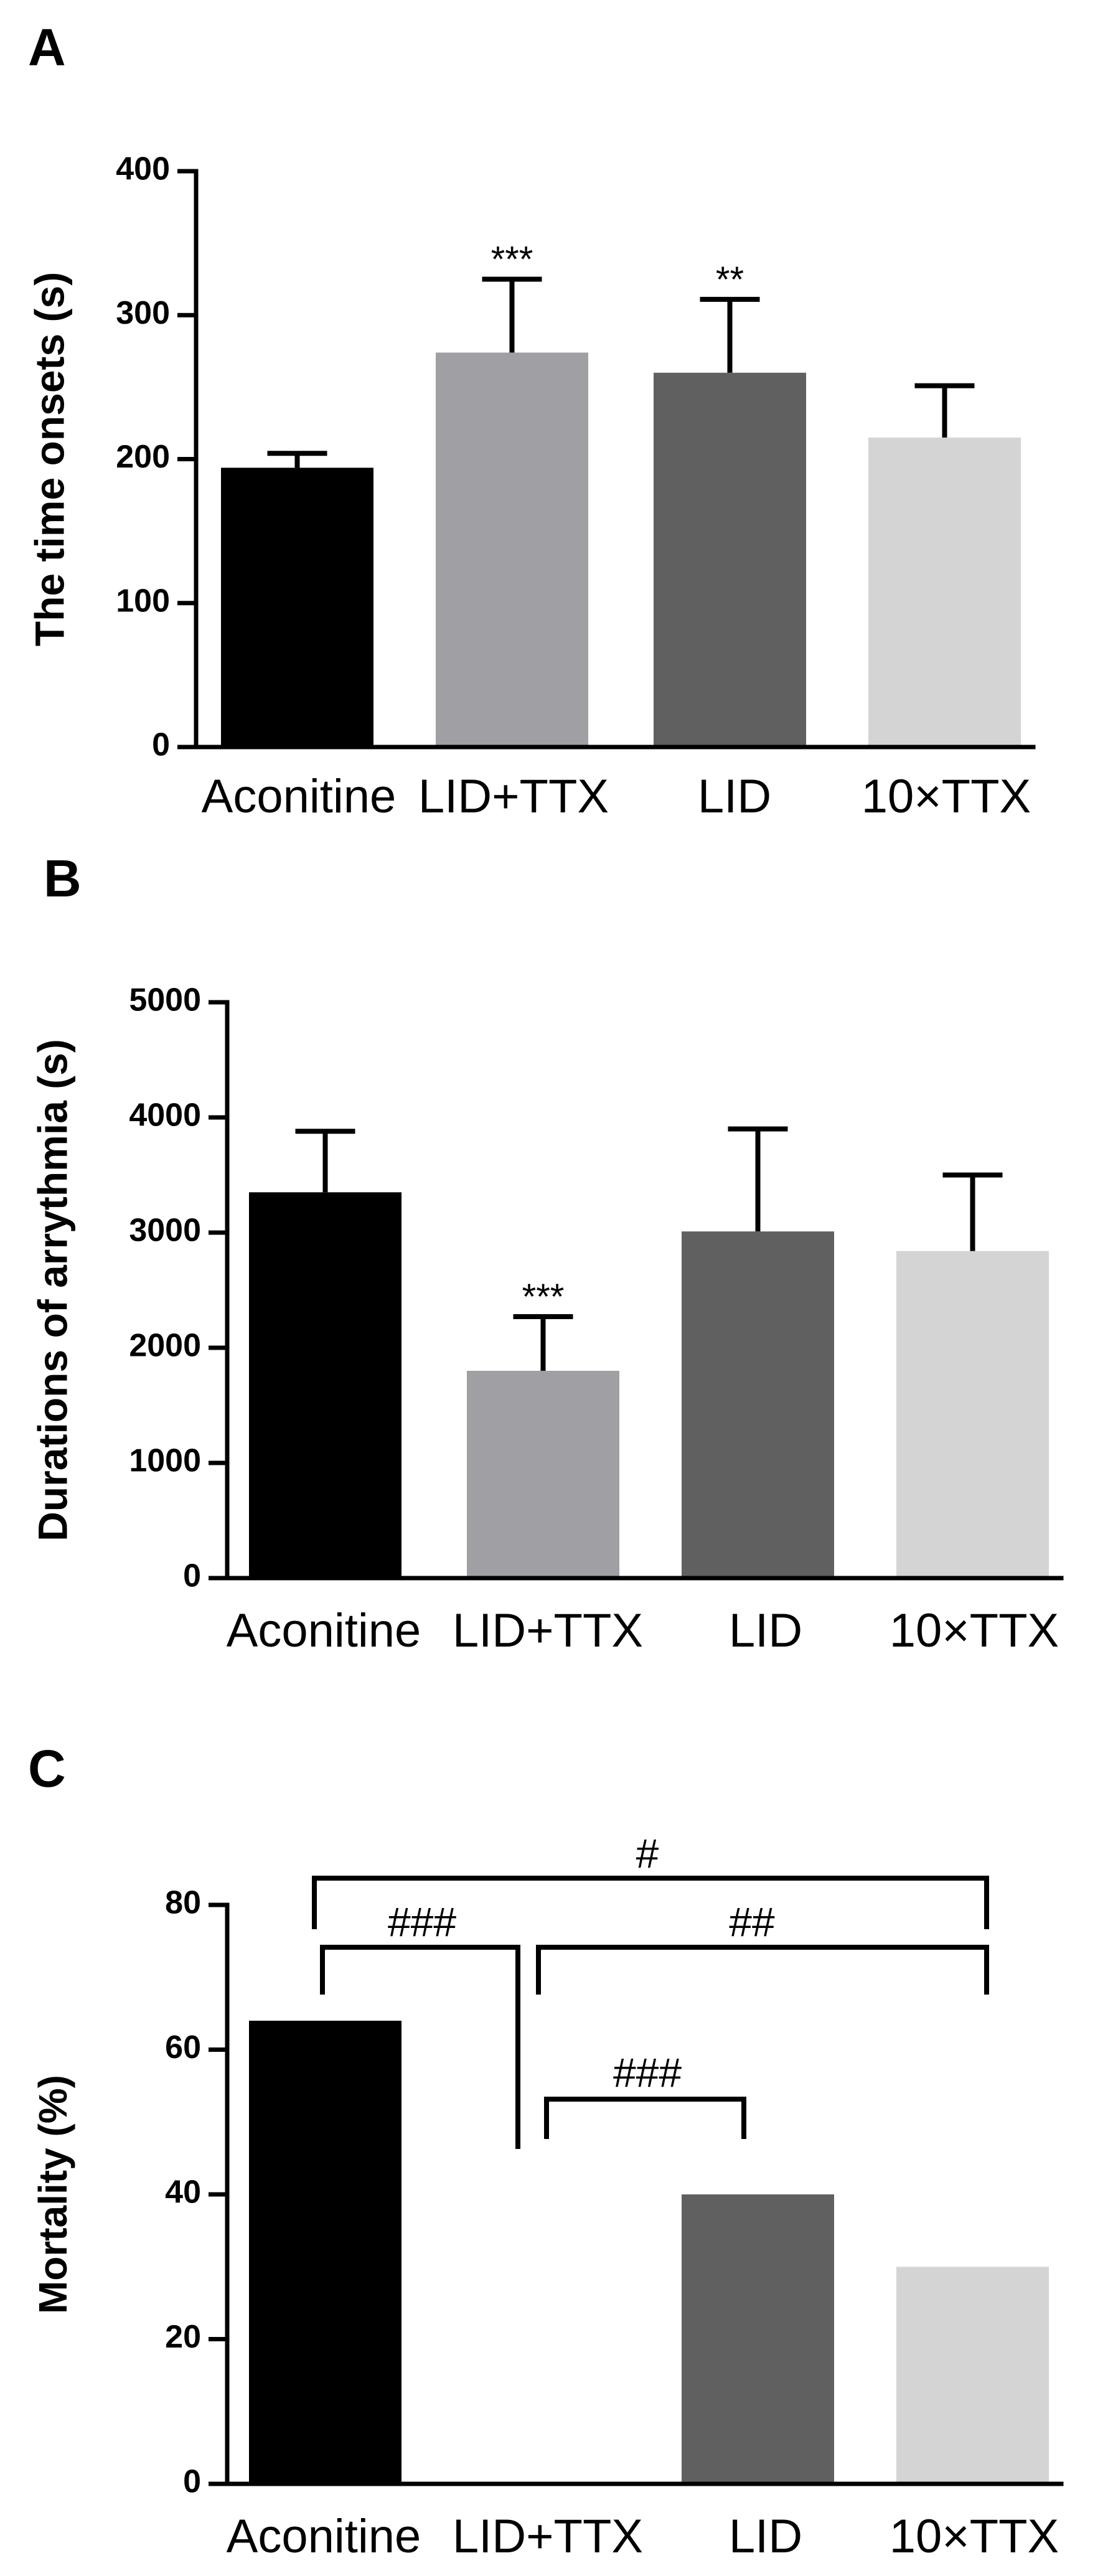 The width and height of the screenshot is (1108, 2576). What do you see at coordinates (752, 1922) in the screenshot?
I see `comparison-label: ##` at bounding box center [752, 1922].